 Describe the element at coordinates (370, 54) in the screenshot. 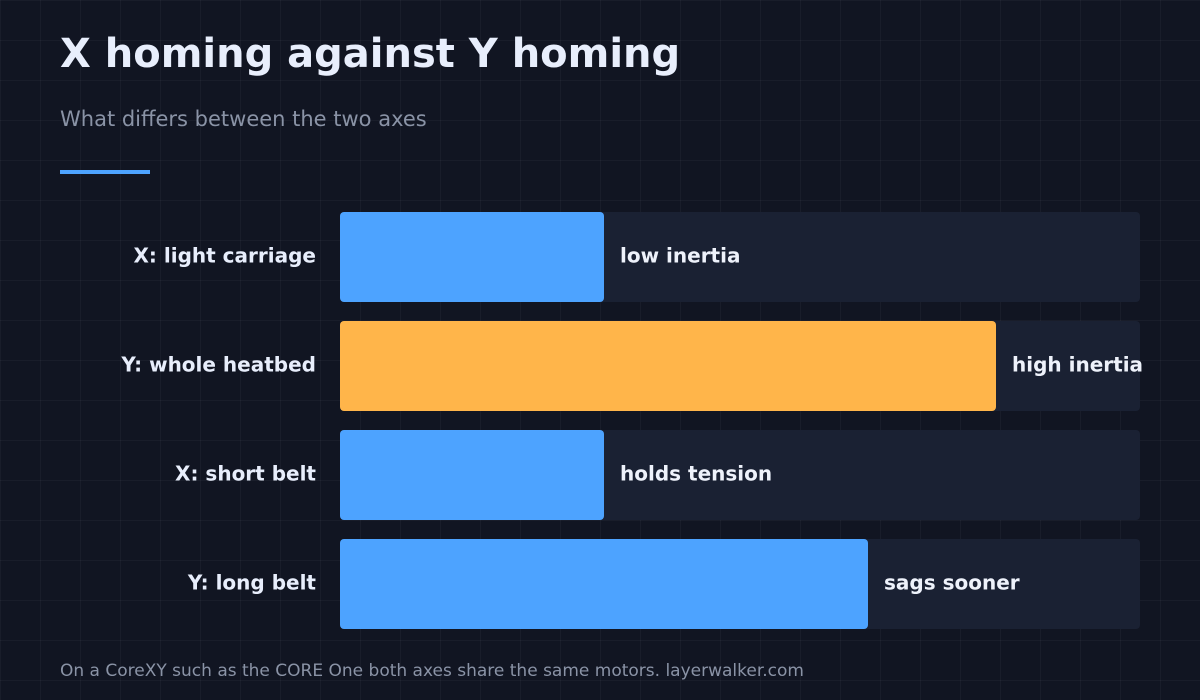

I see `chart-title: X homing against Y homing` at that location.